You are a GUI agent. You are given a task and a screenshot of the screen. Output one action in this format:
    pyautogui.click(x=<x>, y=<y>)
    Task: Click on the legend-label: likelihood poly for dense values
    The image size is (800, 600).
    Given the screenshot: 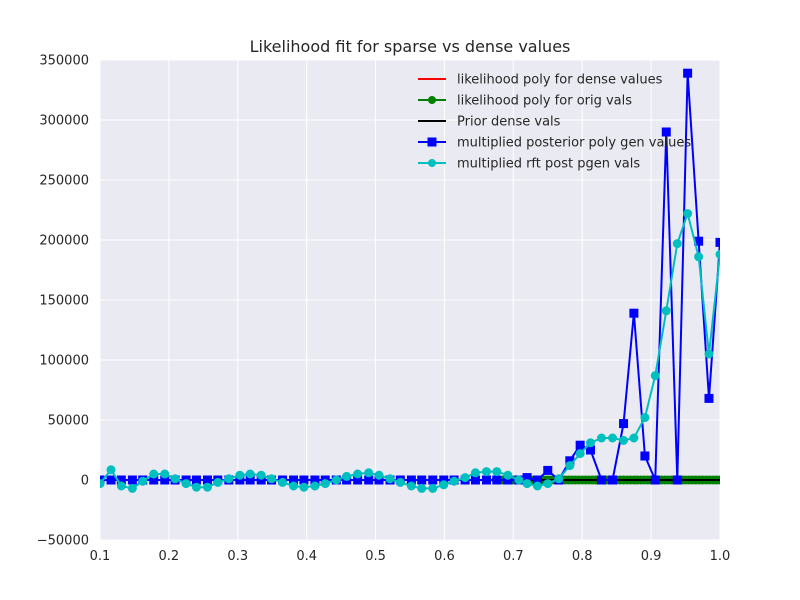 What is the action you would take?
    pyautogui.click(x=560, y=80)
    